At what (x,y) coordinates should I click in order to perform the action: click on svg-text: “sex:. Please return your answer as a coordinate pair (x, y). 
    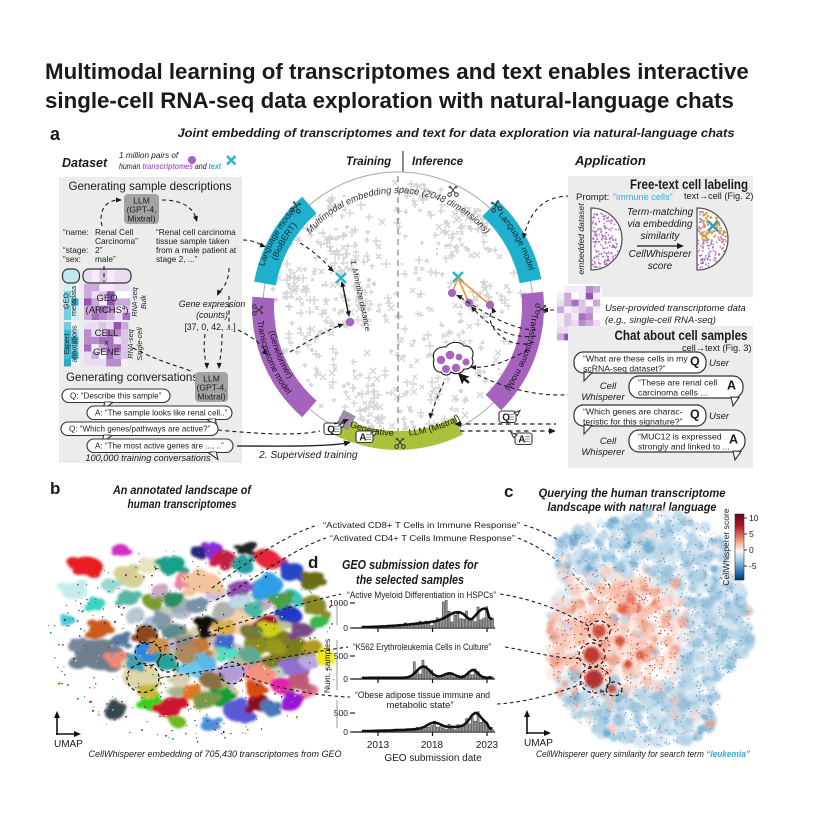
    Looking at the image, I should click on (72, 259).